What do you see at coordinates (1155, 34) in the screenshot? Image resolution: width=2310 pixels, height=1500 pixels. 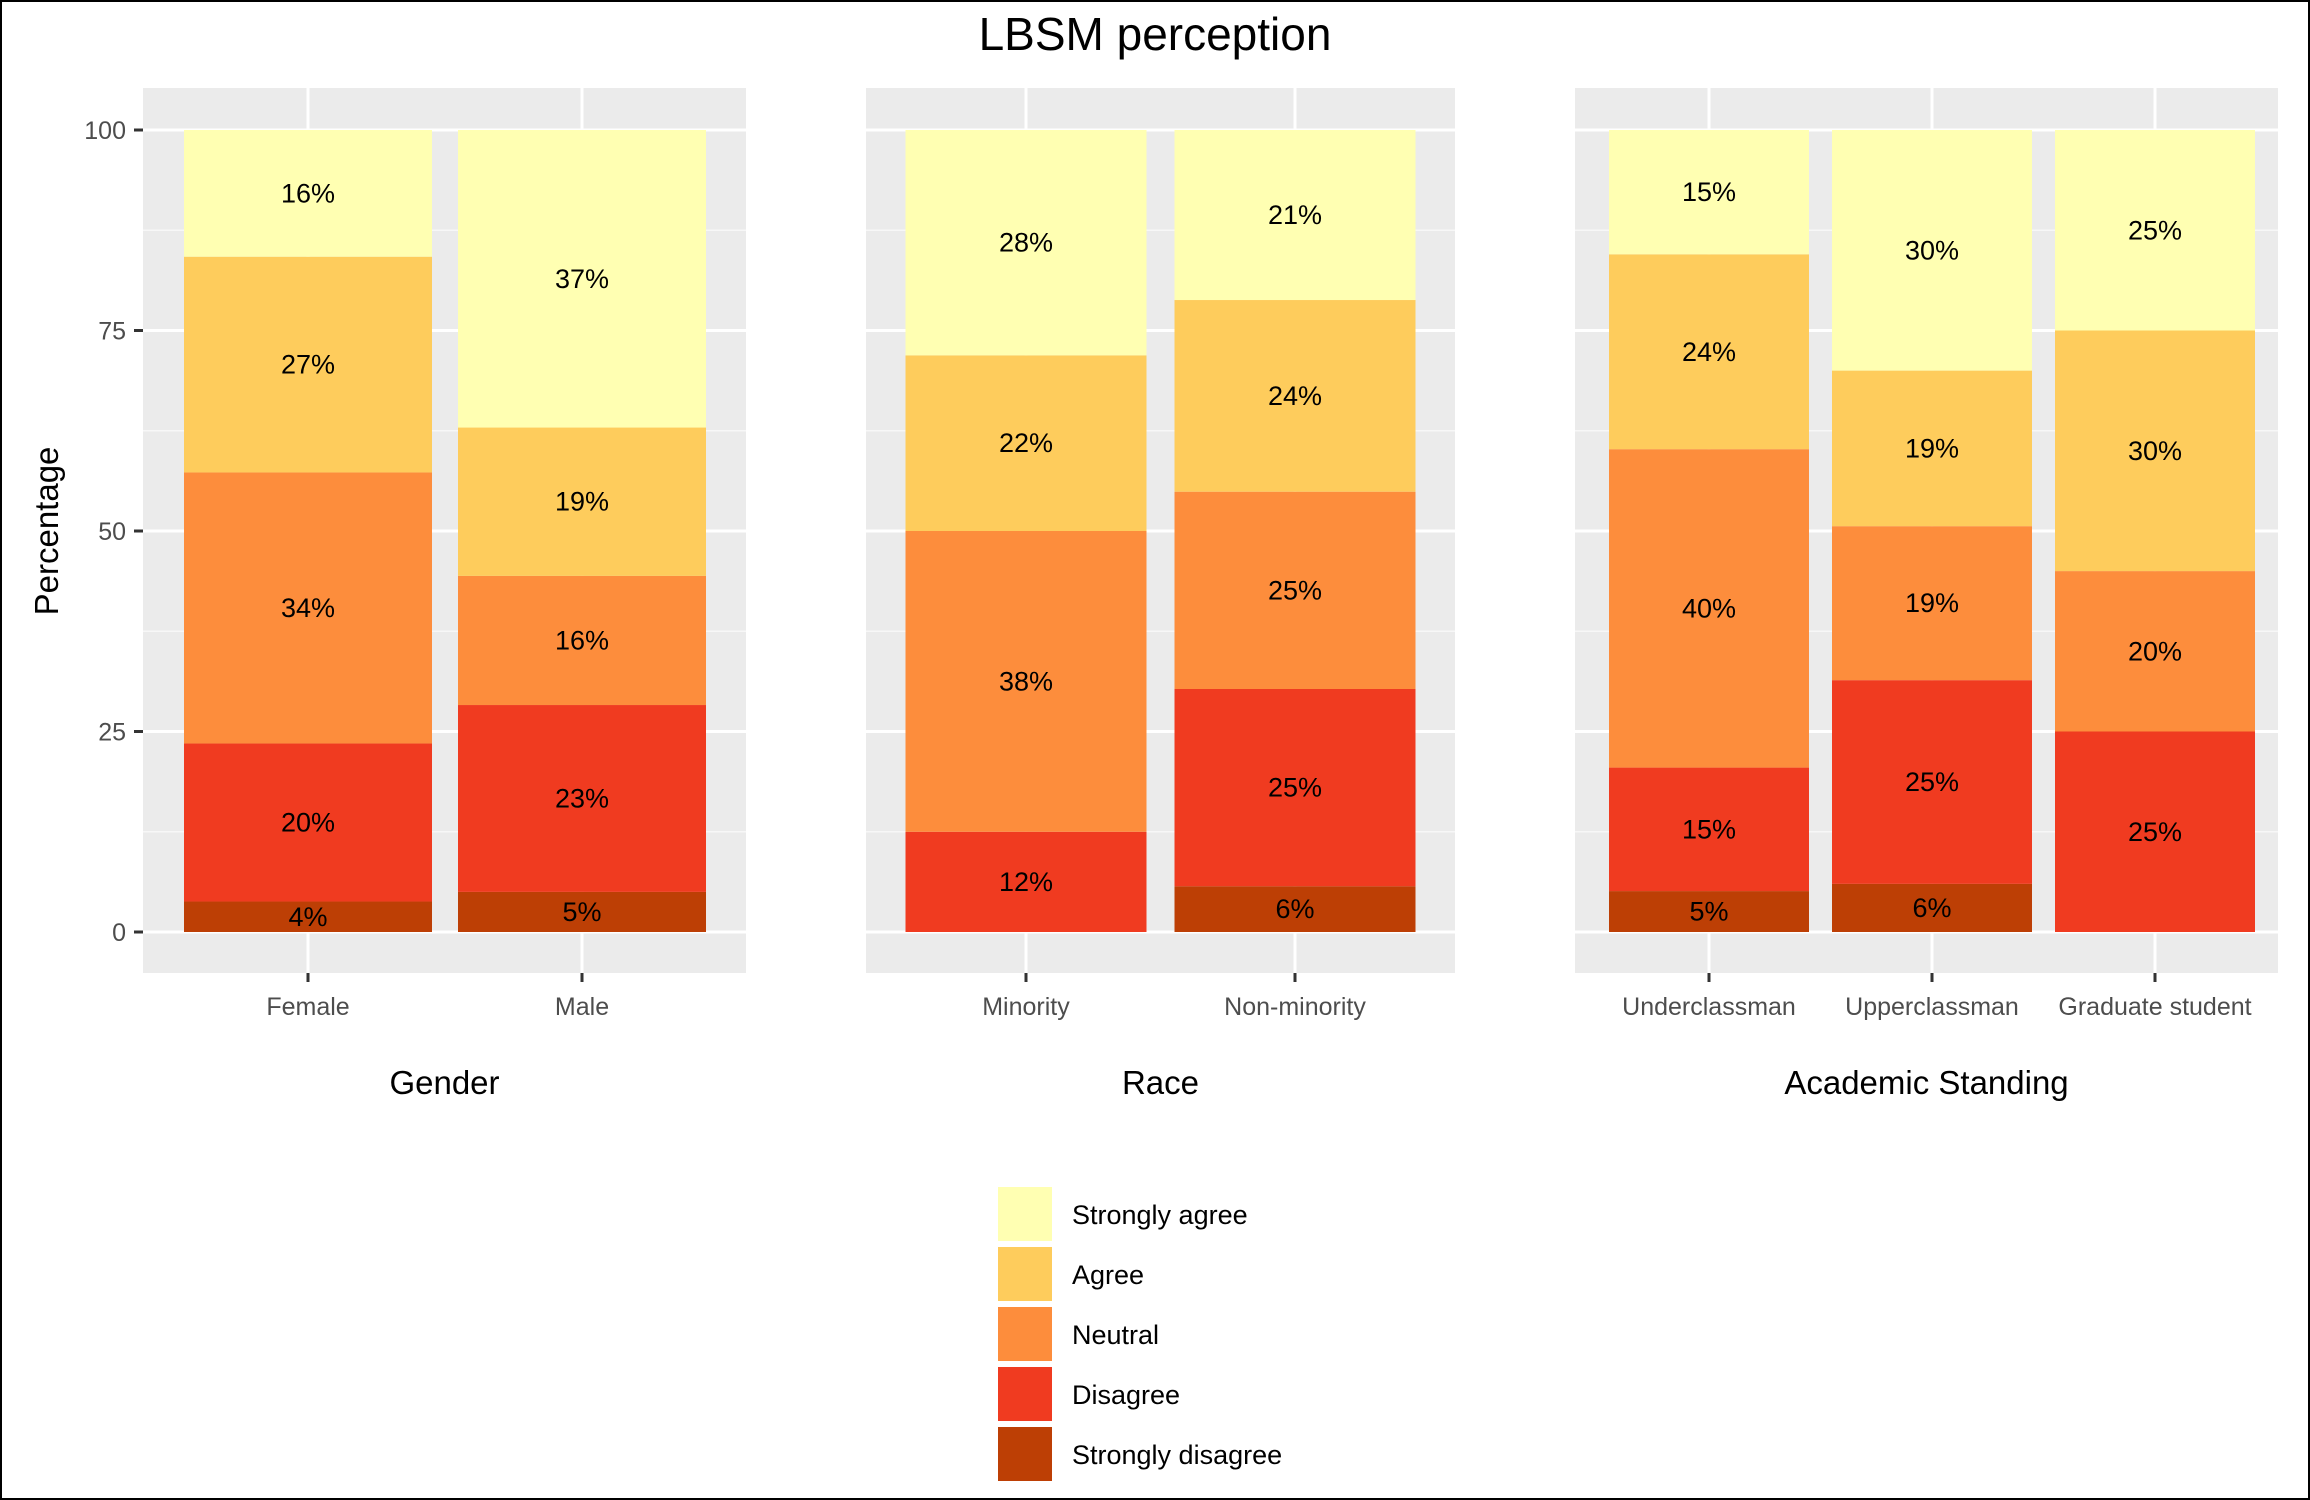 I see `chart-title: LBSM perception` at bounding box center [1155, 34].